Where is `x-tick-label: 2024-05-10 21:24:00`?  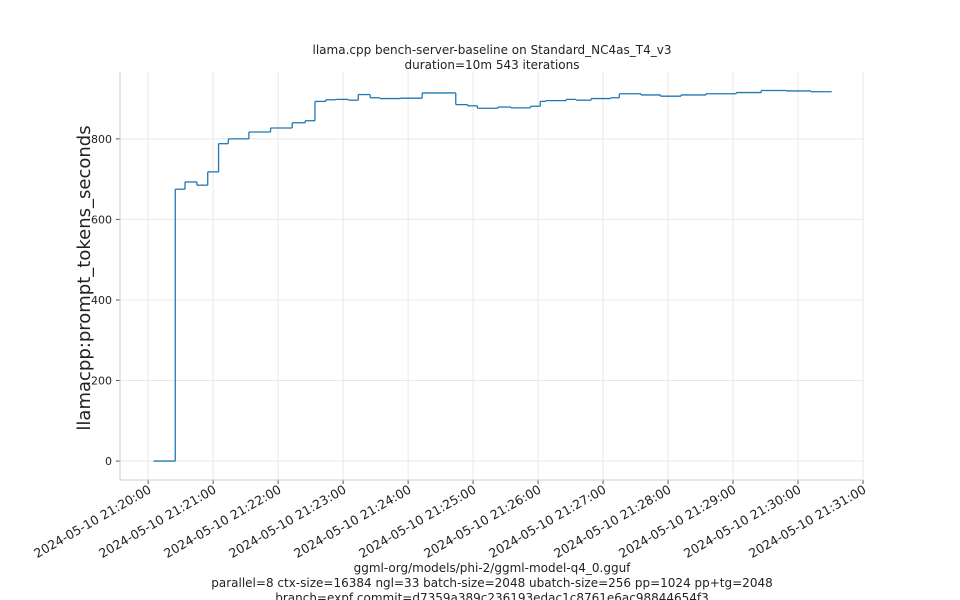 x-tick-label: 2024-05-10 21:24:00 is located at coordinates (352, 521).